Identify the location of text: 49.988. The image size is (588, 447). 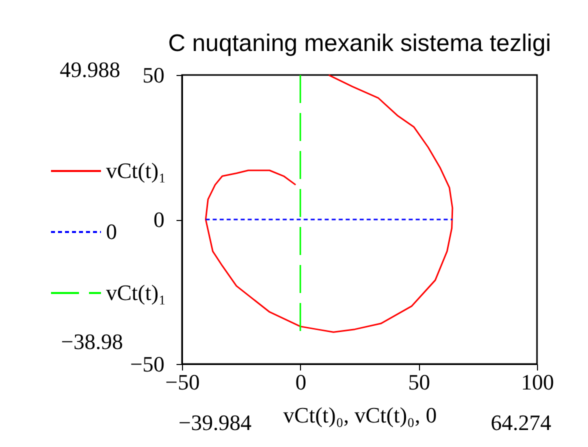
(90, 69).